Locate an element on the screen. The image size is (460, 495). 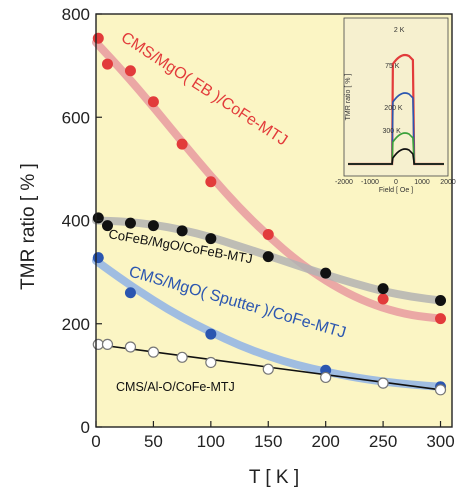
inset-tick-labels: -2000 -1000 0 1000 2000 is located at coordinates (395, 182).